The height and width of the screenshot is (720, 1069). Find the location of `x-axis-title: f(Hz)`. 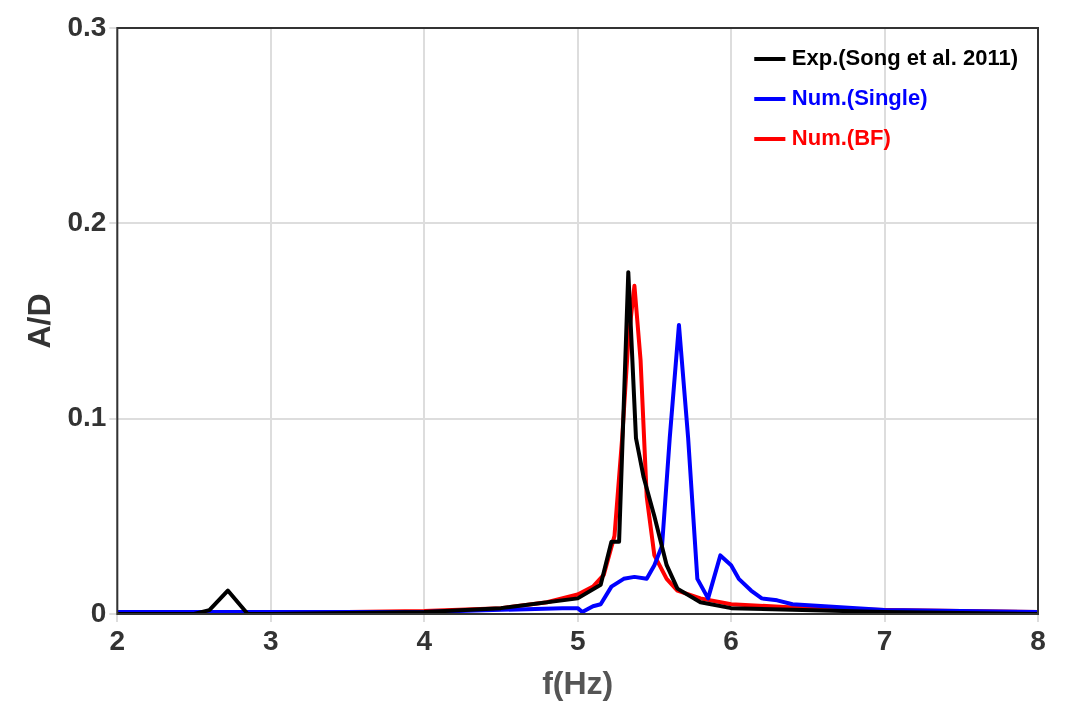

x-axis-title: f(Hz) is located at coordinates (578, 682).